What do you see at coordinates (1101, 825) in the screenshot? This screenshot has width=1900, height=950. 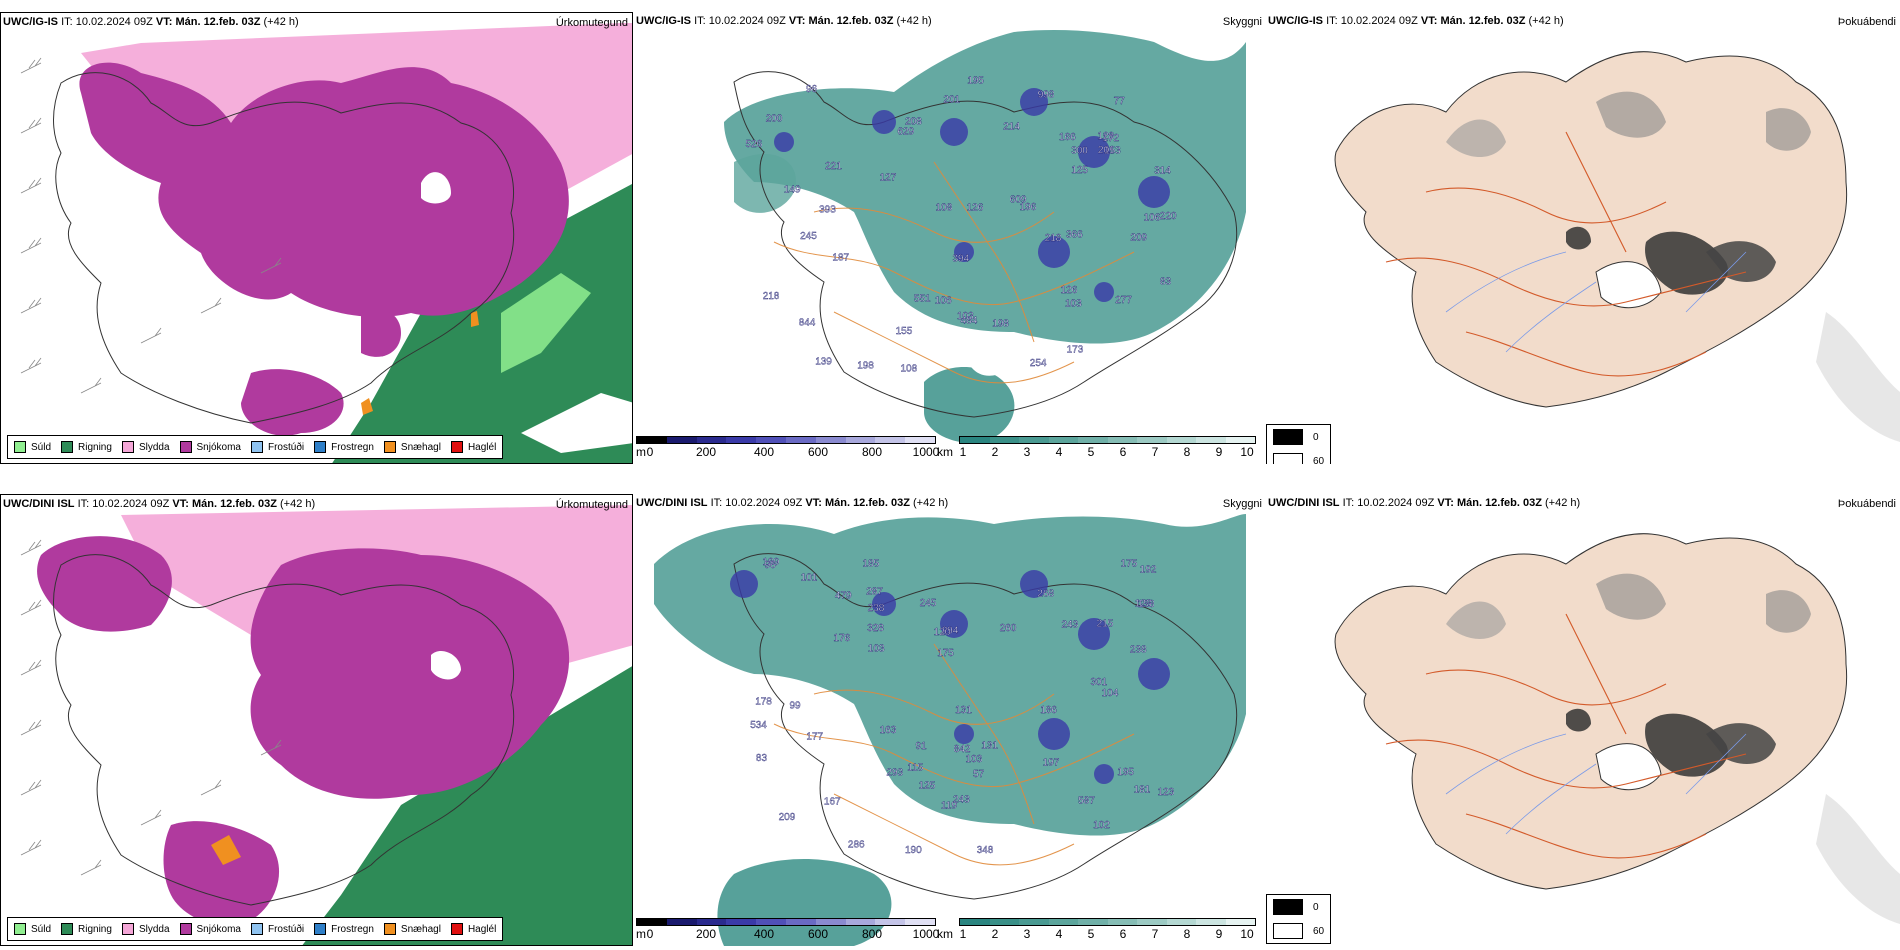 I see `cloud-base-label: 102` at bounding box center [1101, 825].